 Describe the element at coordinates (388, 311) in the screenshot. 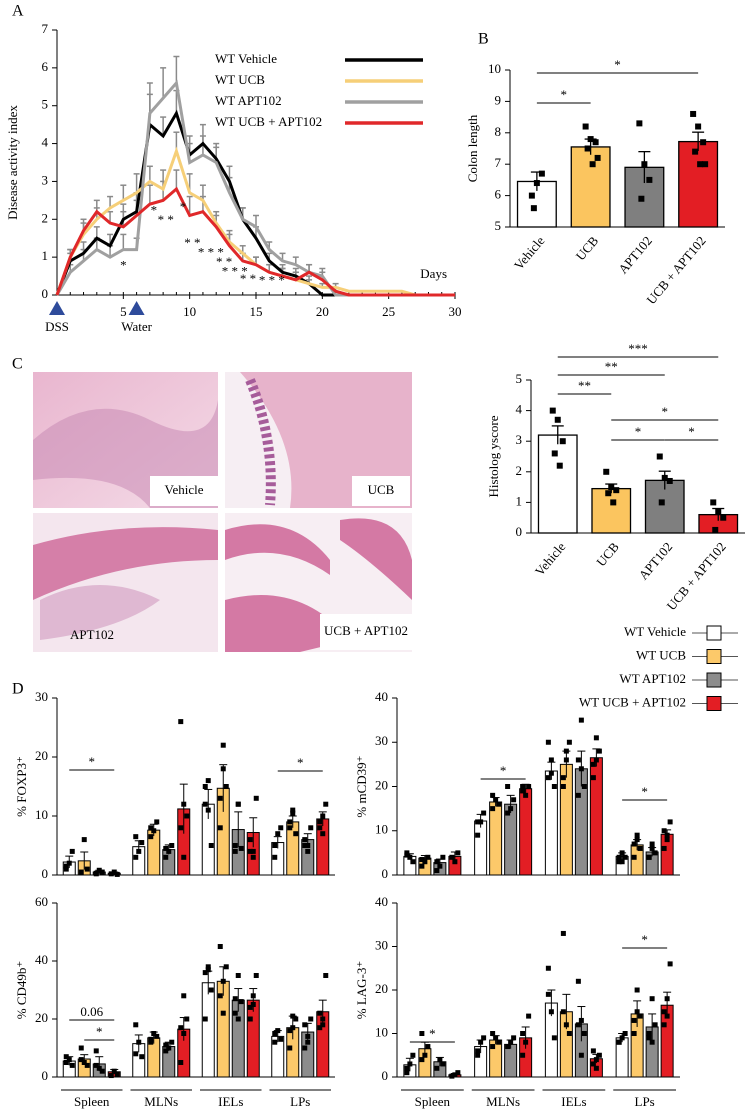

I see `x-tick-label: 25` at that location.